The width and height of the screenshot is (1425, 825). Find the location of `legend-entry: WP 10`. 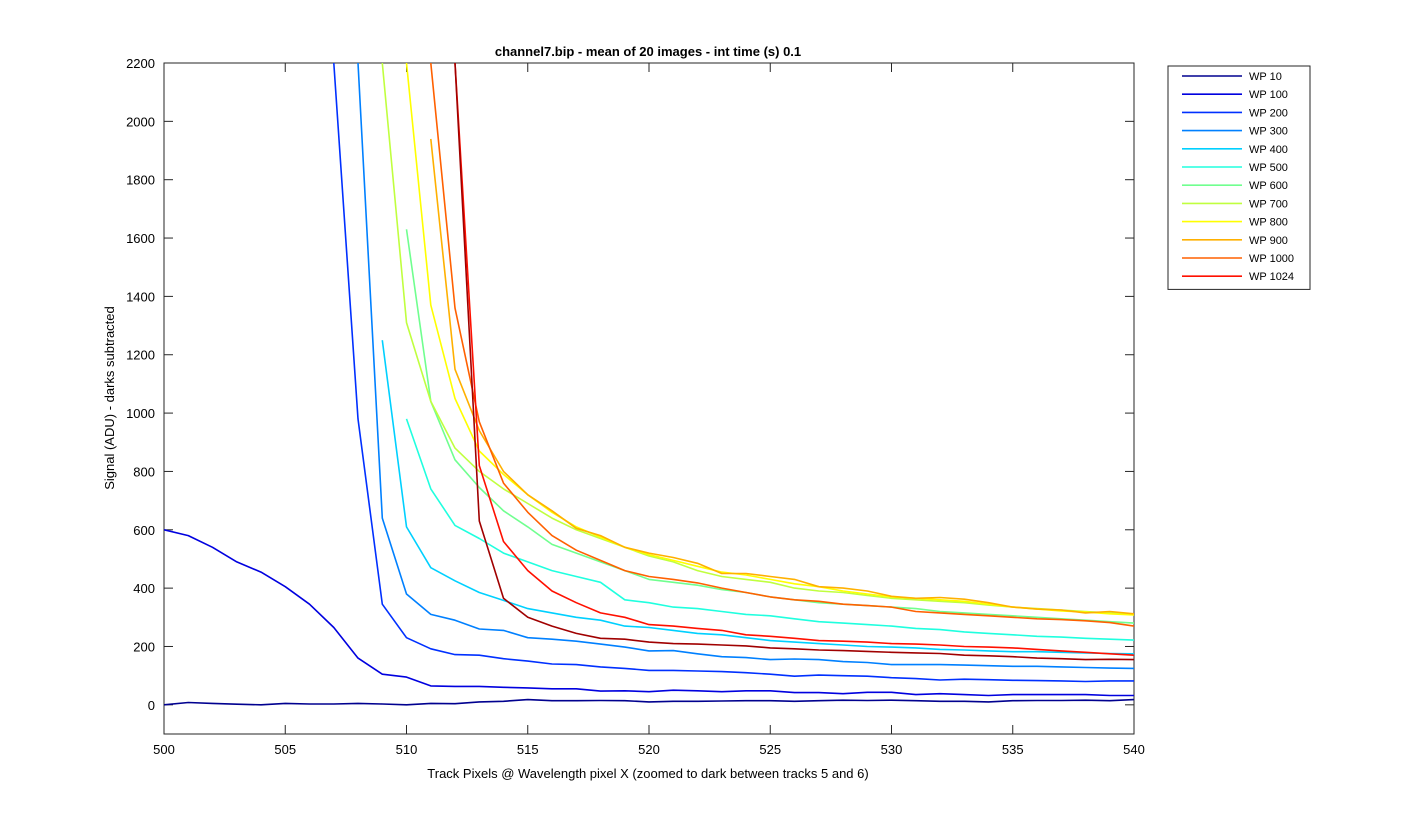

legend-entry: WP 10 is located at coordinates (1265, 77).